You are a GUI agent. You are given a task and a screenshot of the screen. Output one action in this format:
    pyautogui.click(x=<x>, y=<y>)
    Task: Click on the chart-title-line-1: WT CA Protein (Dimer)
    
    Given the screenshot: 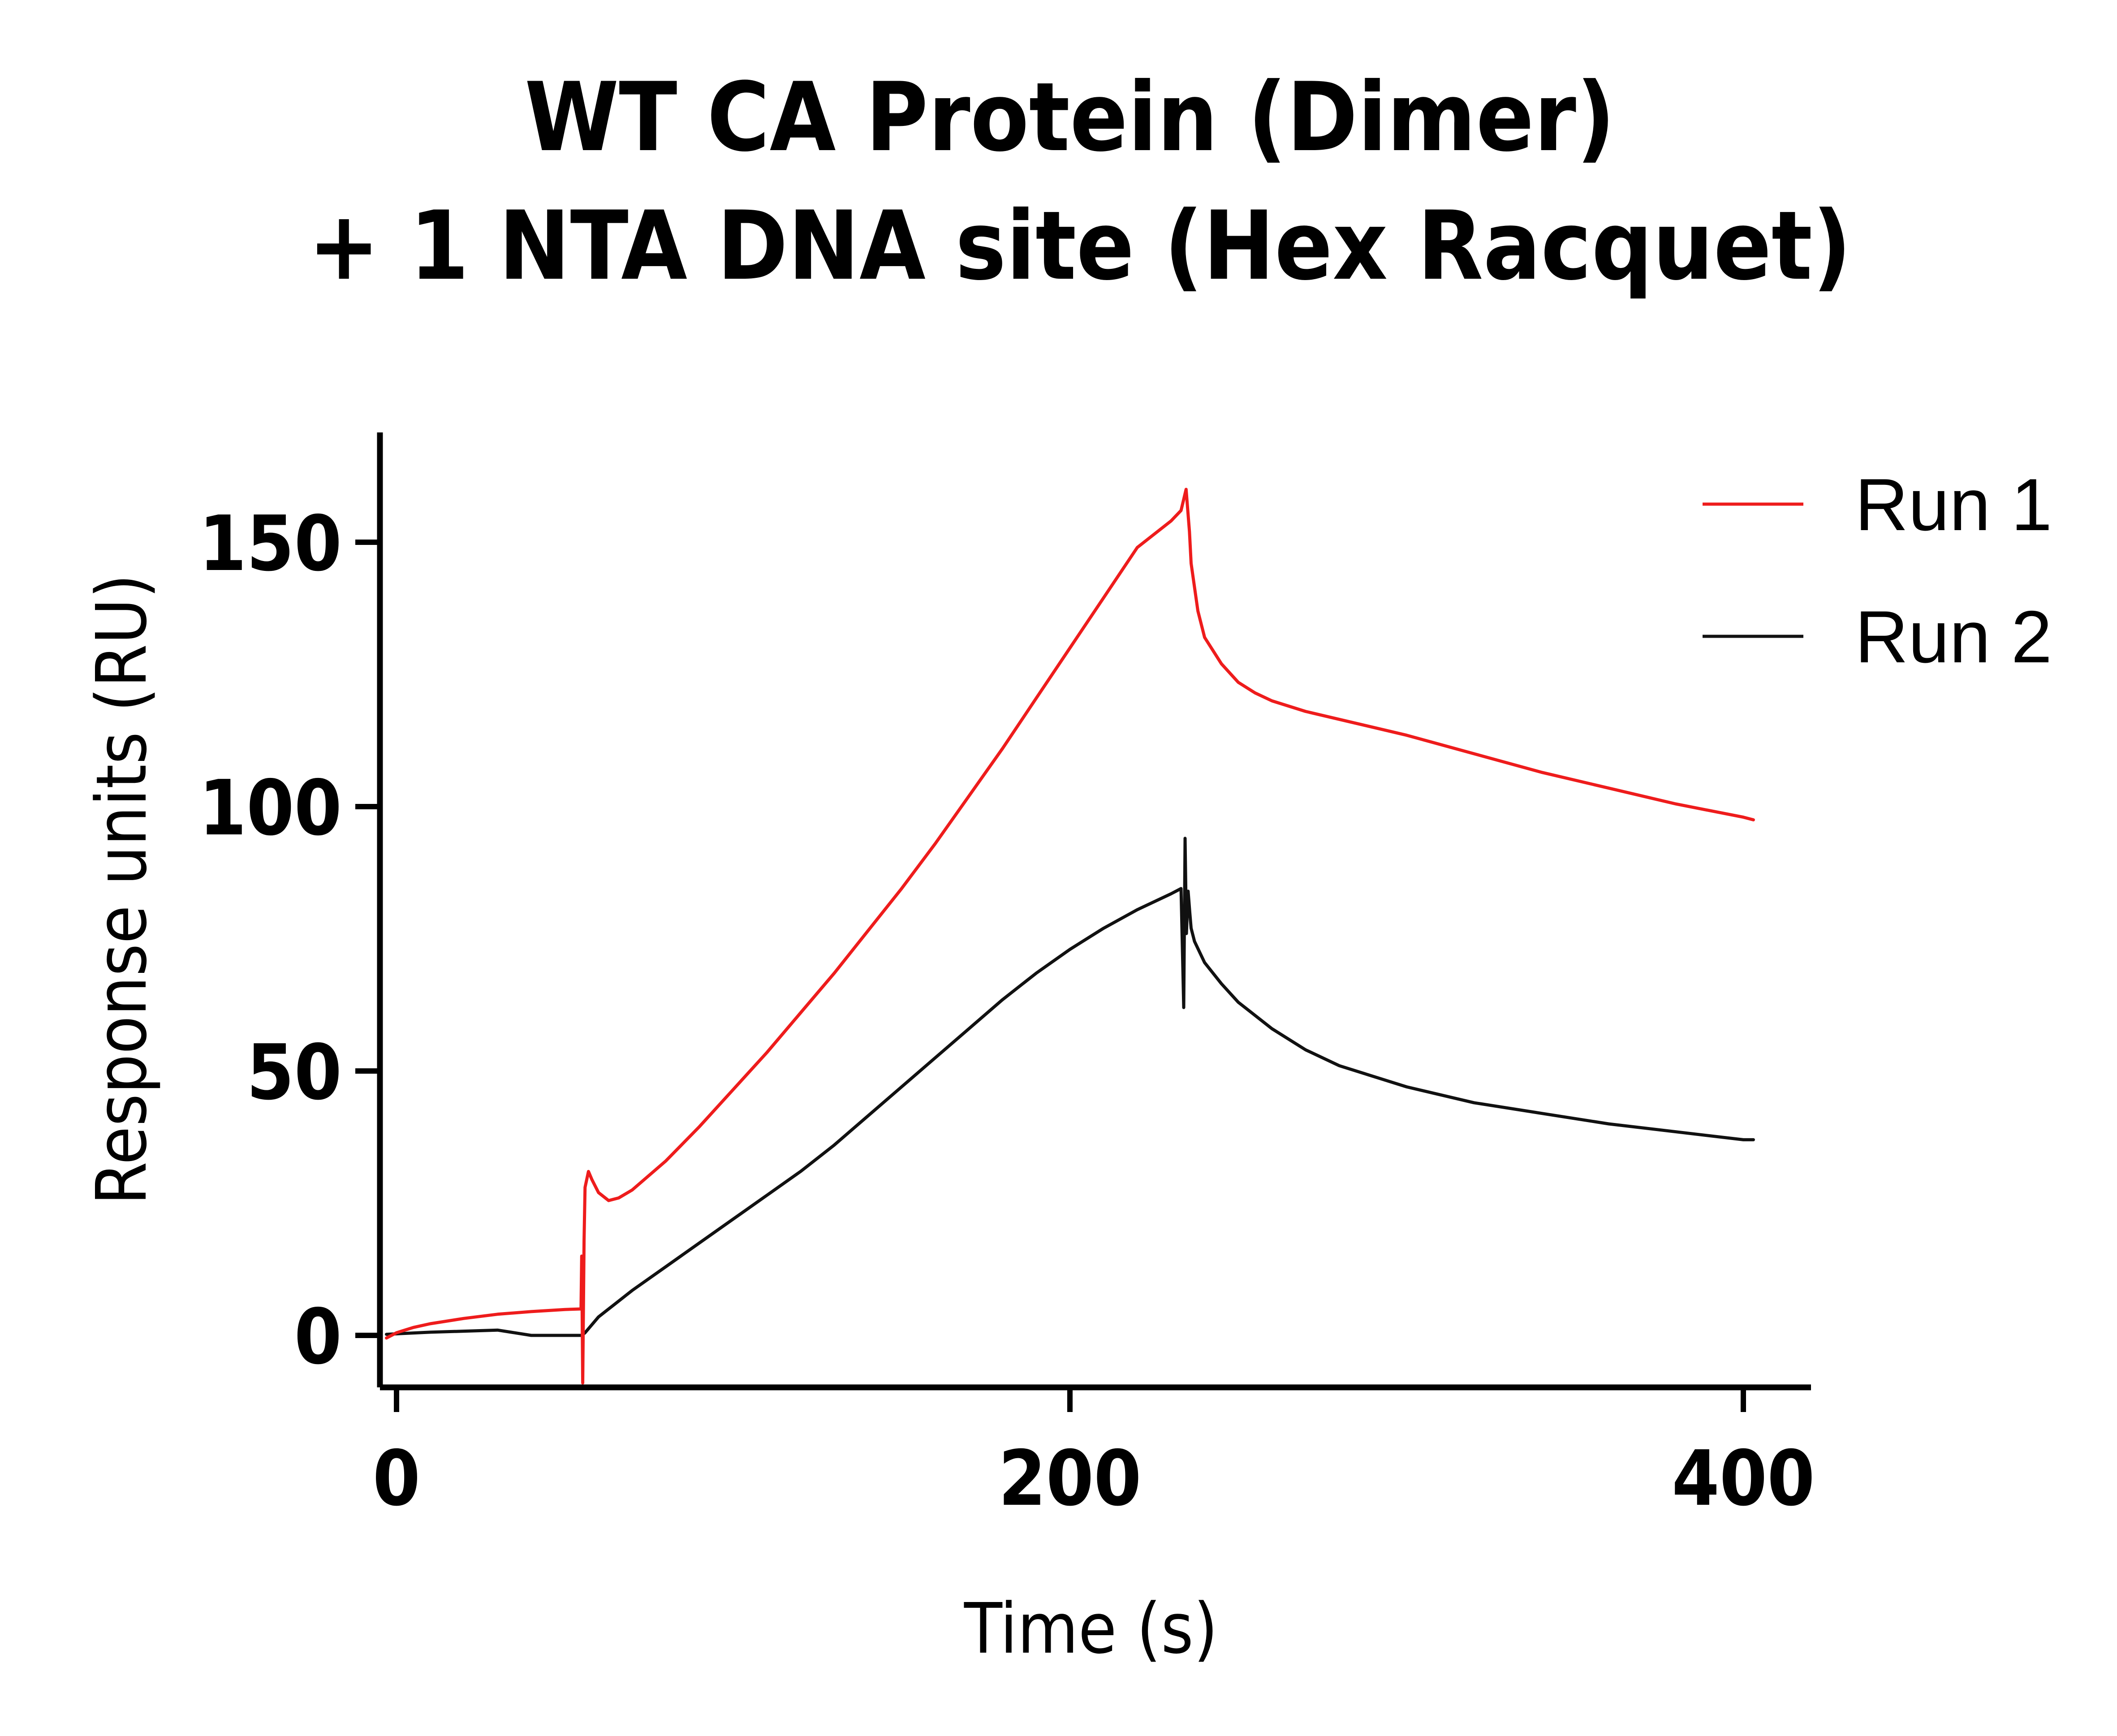 What is the action you would take?
    pyautogui.click(x=1070, y=117)
    